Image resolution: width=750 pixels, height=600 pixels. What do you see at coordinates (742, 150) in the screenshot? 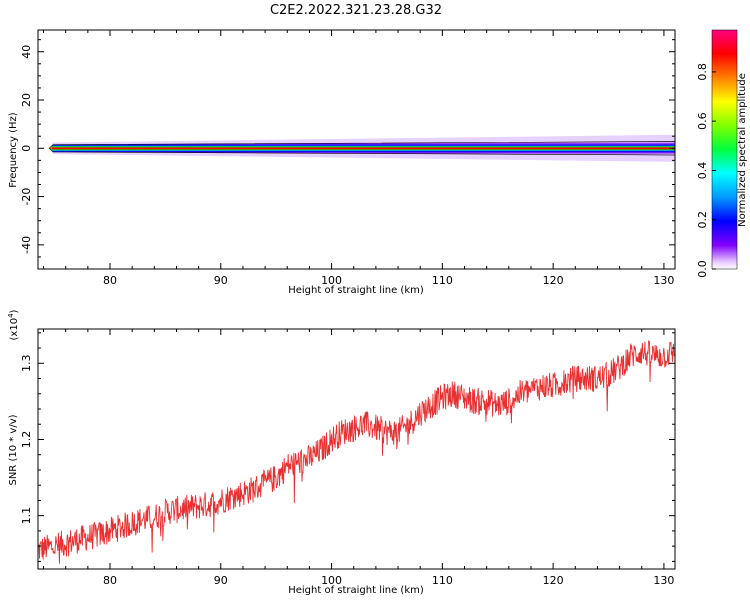
I see `colorbar-label: Normalized spectral amplitude` at bounding box center [742, 150].